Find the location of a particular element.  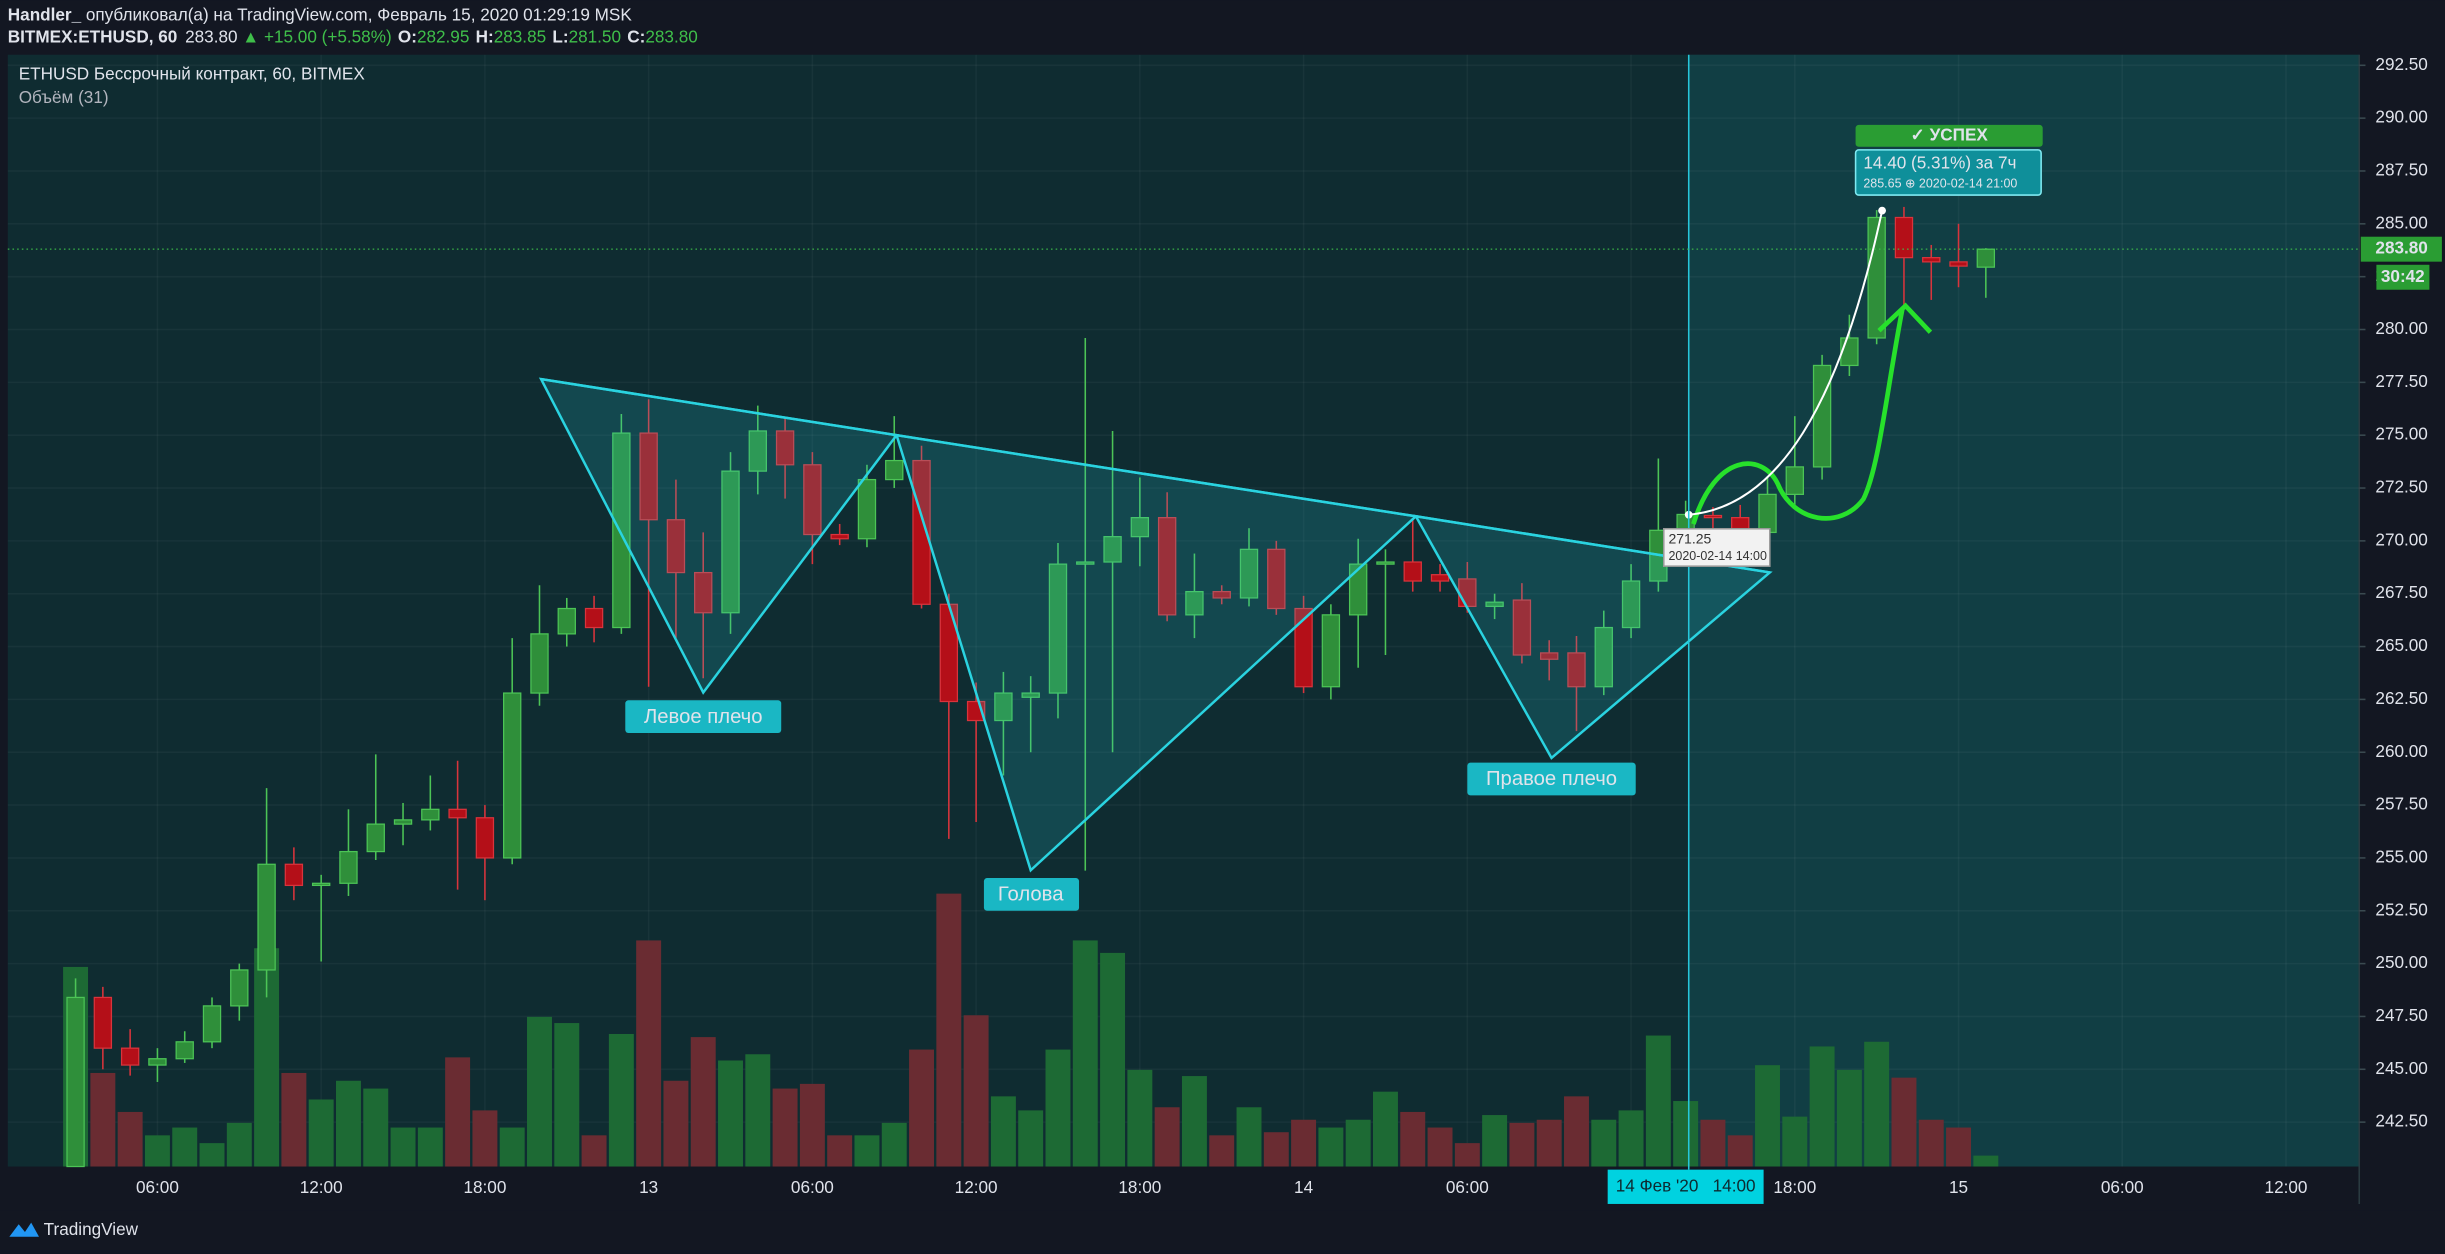

success-text: ✓ УСПЕХ is located at coordinates (1949, 134).